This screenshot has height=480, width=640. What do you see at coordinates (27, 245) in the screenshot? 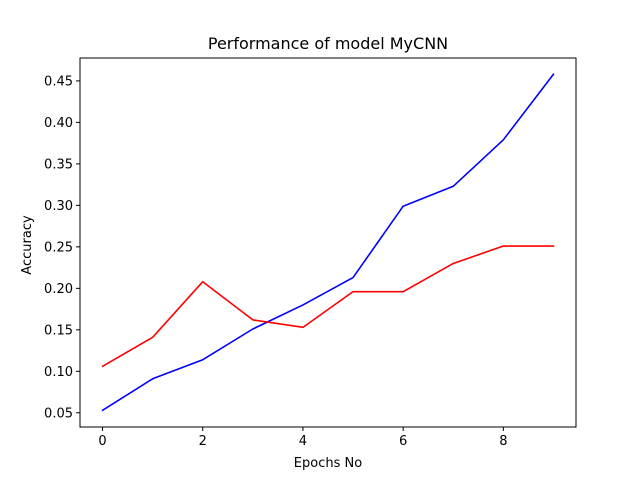
I see `y-axis-label: Accuracy` at bounding box center [27, 245].